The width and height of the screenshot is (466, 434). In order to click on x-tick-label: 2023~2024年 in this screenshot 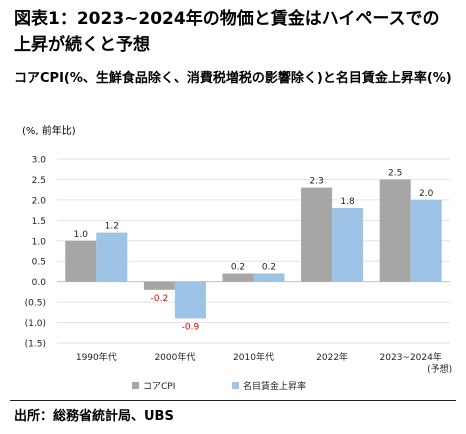, I will do `click(411, 357)`.